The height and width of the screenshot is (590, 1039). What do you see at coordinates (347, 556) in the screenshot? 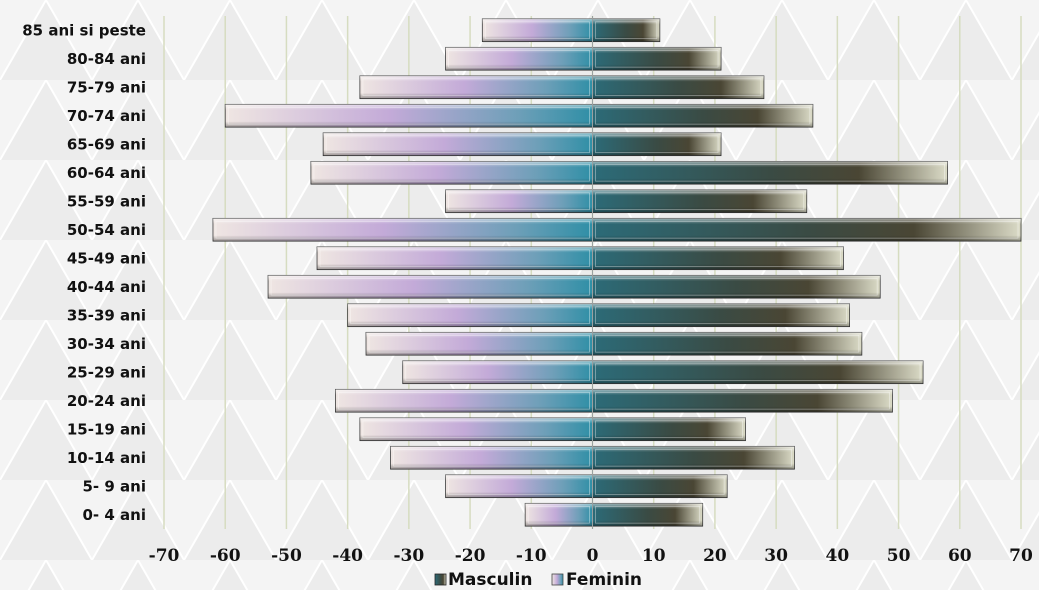
I see `x-tick-label: -40` at bounding box center [347, 556].